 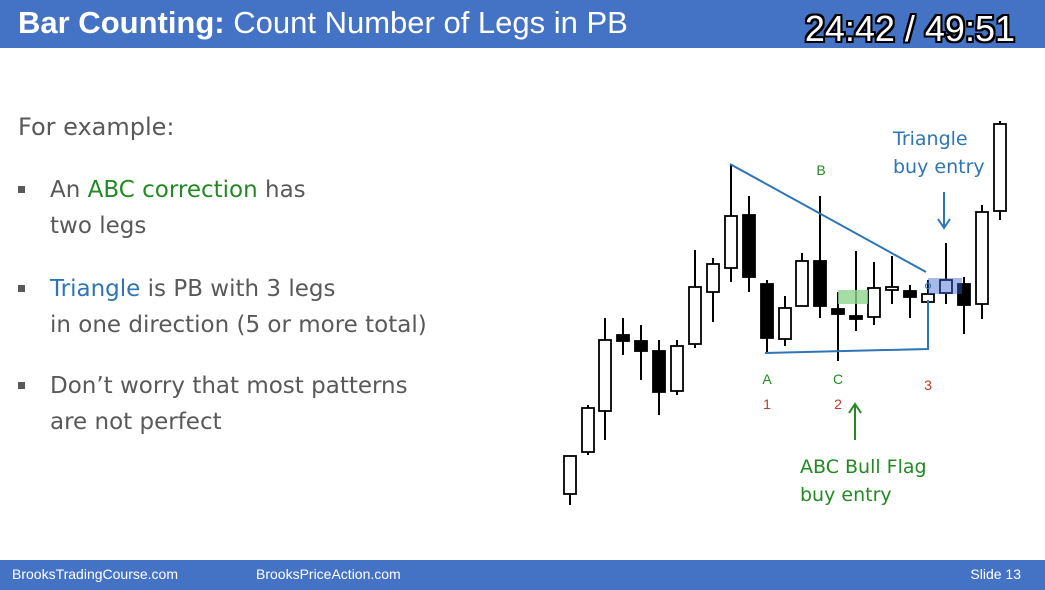 What do you see at coordinates (162, 208) in the screenshot?
I see `bullet-abc: An ABC correction has two legs` at bounding box center [162, 208].